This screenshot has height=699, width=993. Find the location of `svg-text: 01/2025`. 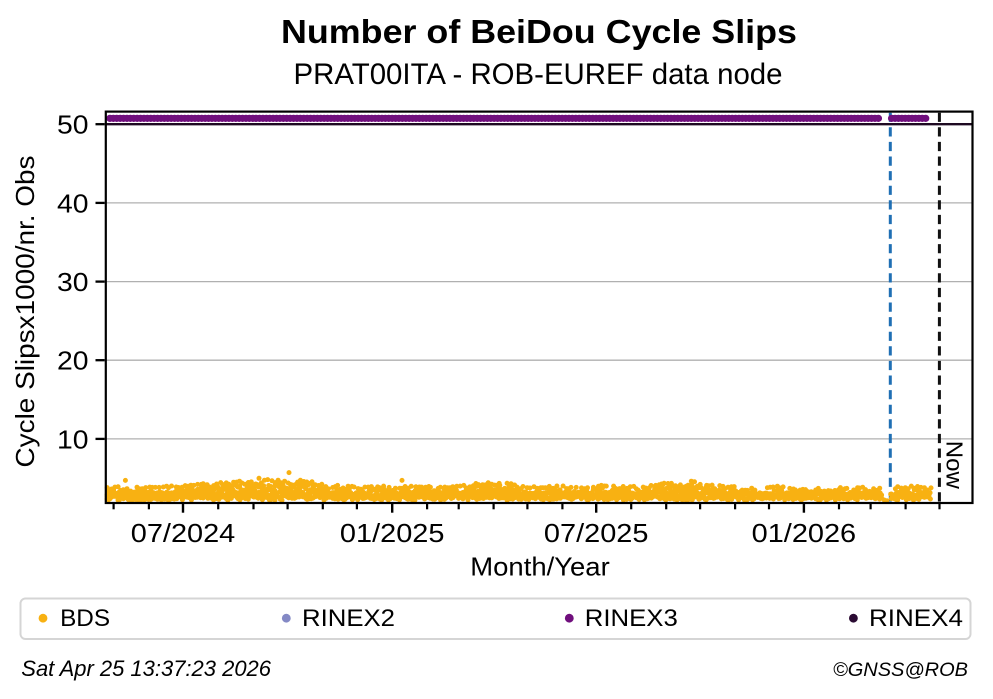

svg-text: 01/2025 is located at coordinates (392, 533).